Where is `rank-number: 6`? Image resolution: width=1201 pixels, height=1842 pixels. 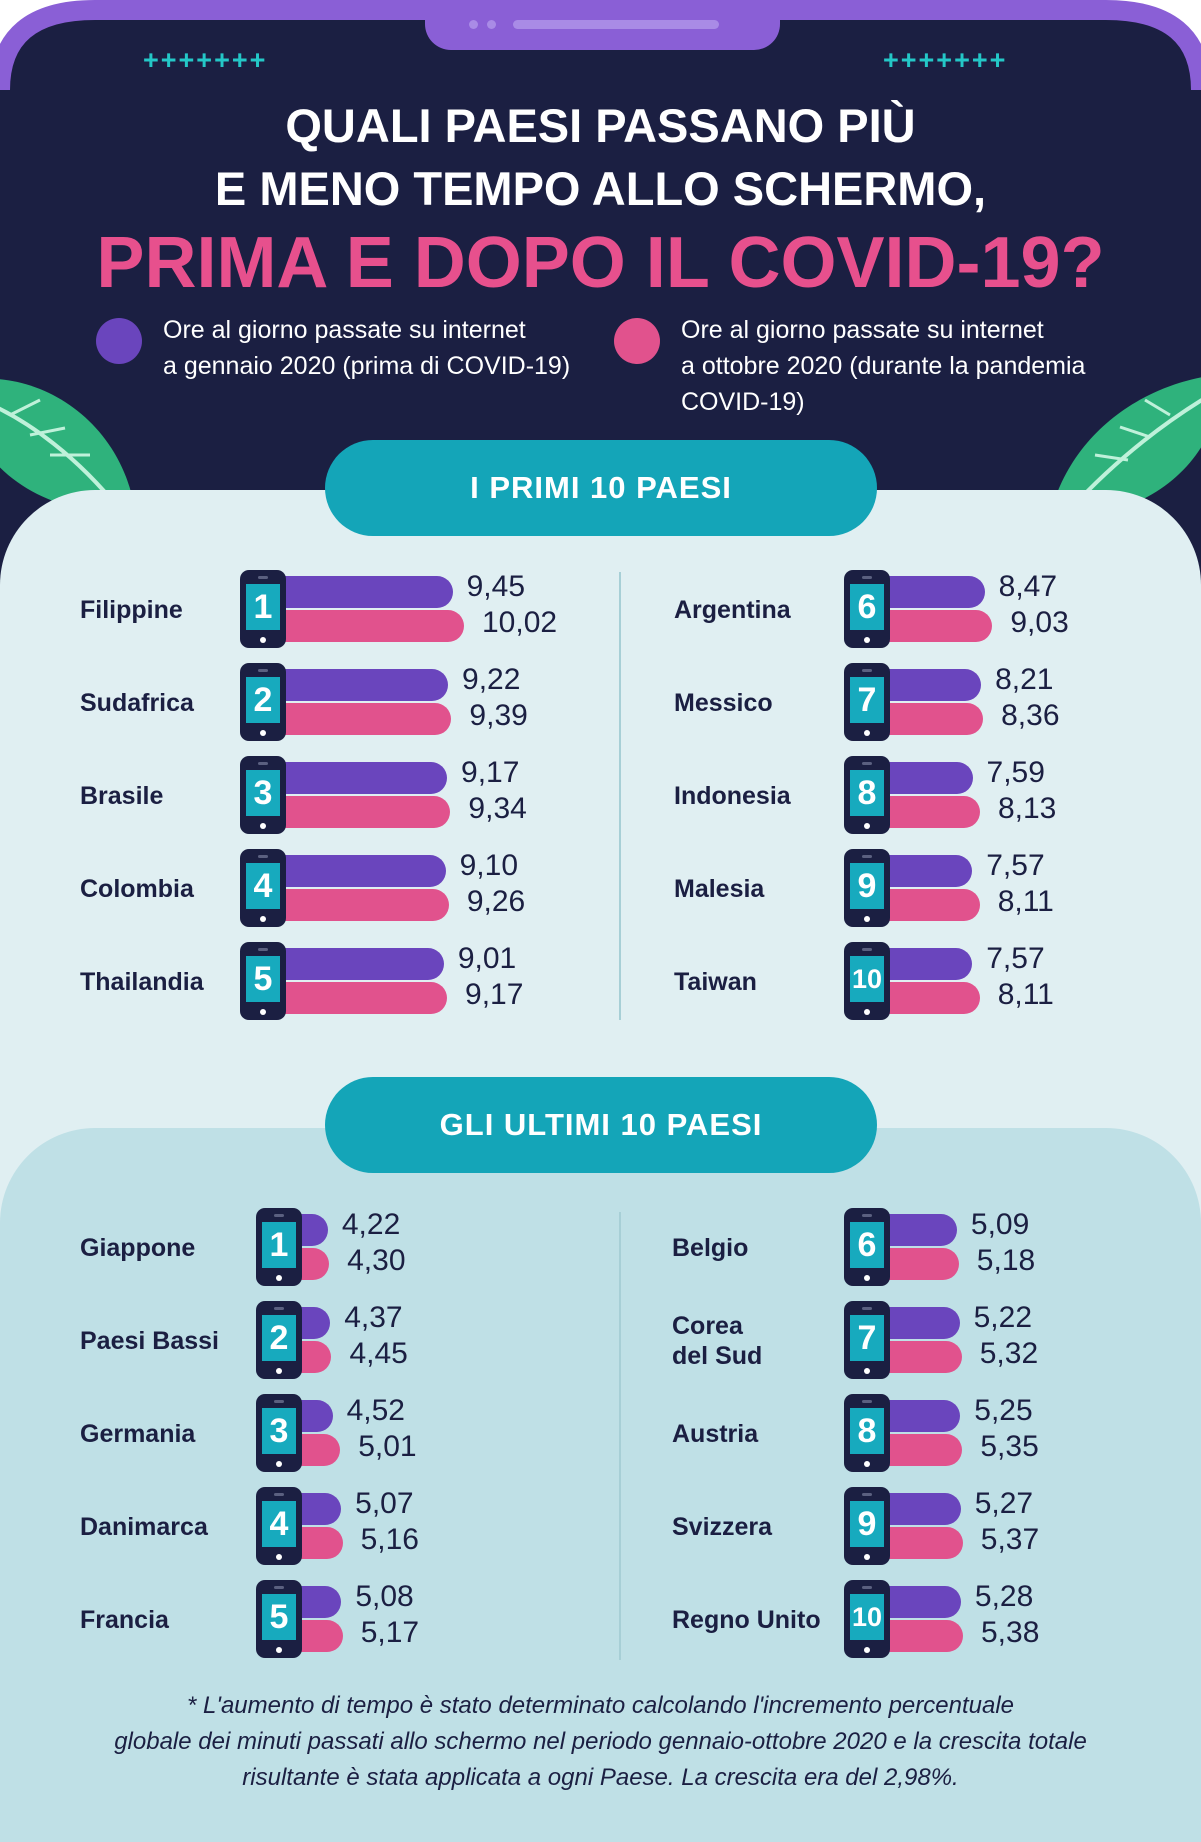 rank-number: 6 is located at coordinates (867, 607).